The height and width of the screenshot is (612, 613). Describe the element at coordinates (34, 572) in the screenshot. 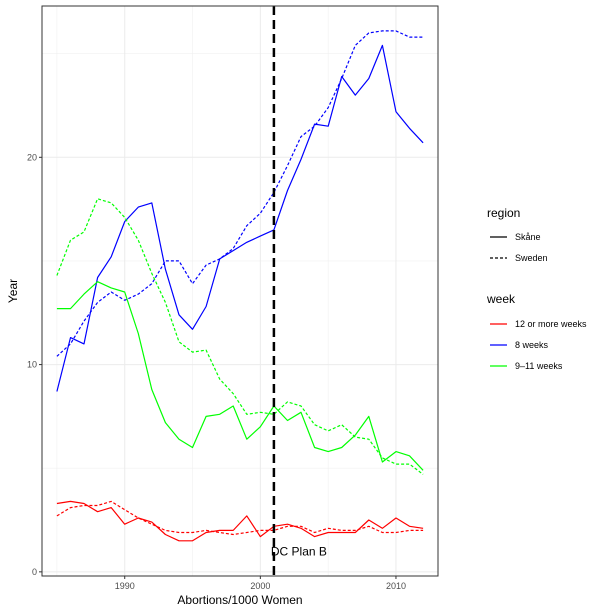

I see `y-tick-label: 0` at that location.